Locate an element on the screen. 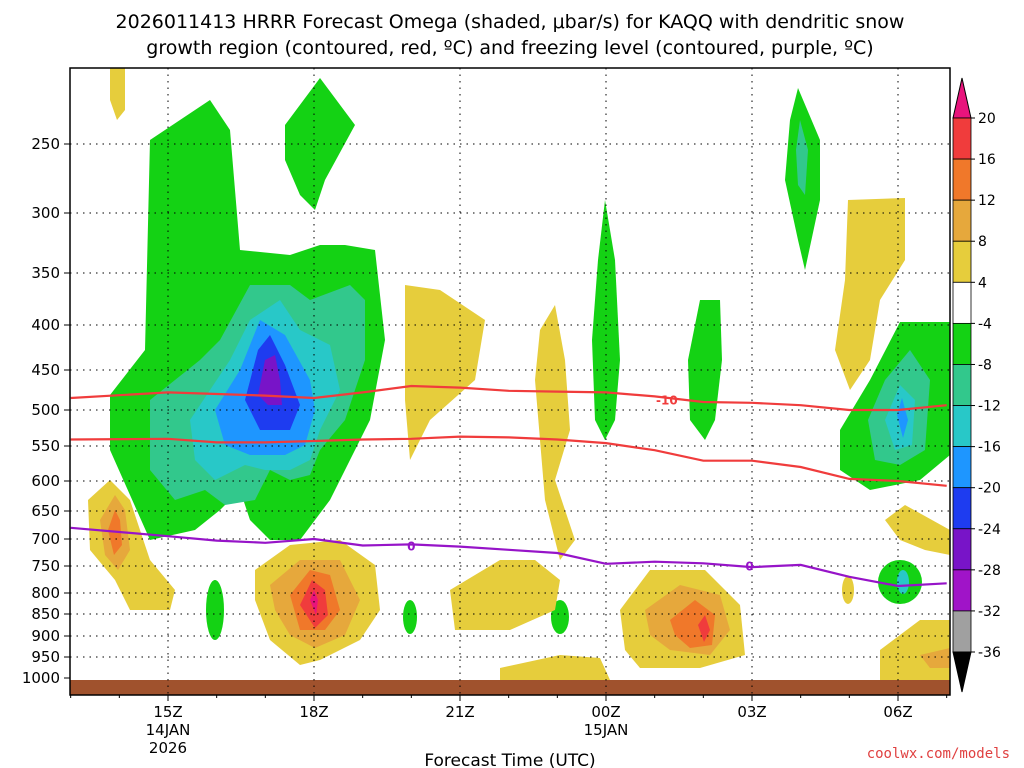 The image size is (1024, 768). colorbar-label: -20 is located at coordinates (989, 489).